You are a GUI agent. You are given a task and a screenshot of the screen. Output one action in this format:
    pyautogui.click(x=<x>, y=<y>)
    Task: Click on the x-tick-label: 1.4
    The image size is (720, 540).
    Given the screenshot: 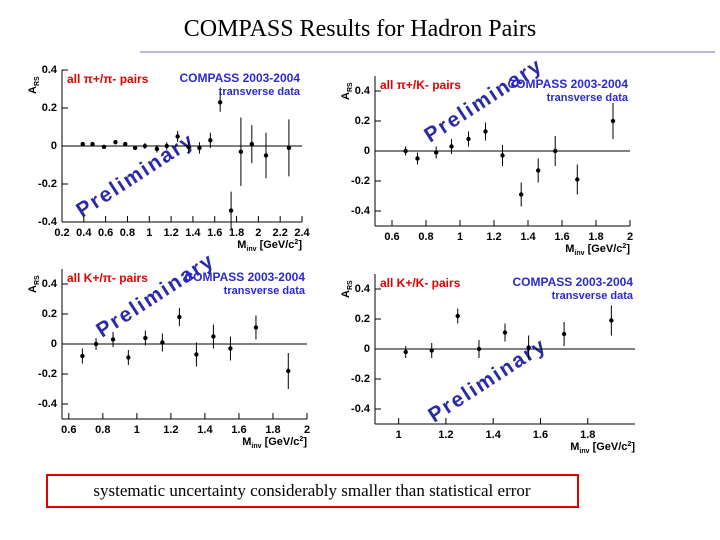 What is the action you would take?
    pyautogui.click(x=193, y=233)
    